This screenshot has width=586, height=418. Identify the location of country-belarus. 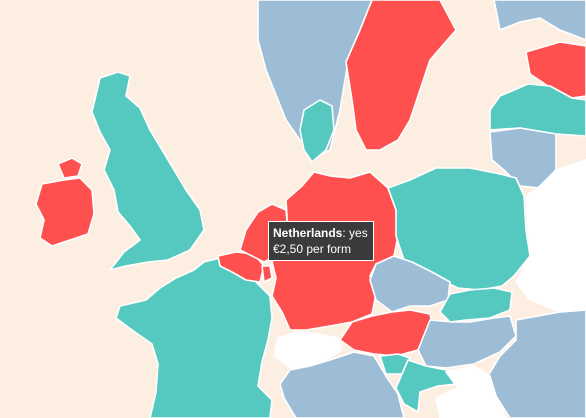
(550, 236).